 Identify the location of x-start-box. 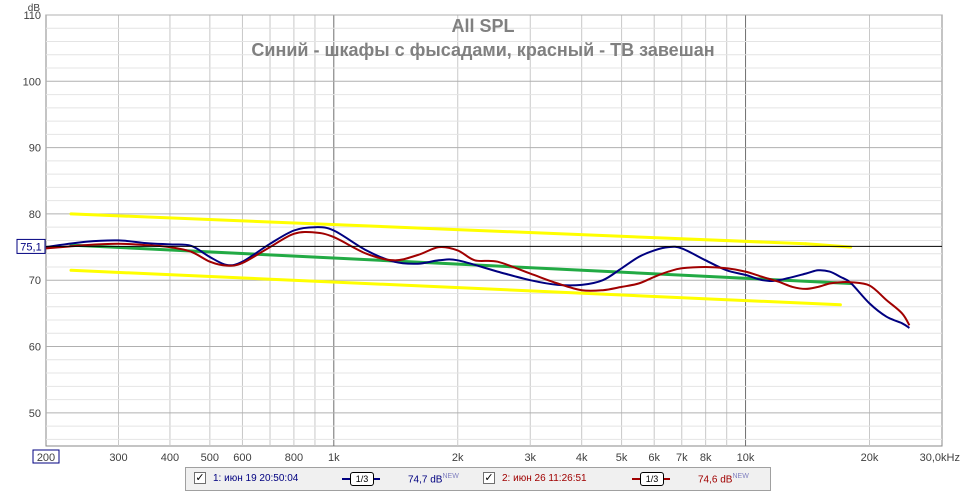
(46, 456).